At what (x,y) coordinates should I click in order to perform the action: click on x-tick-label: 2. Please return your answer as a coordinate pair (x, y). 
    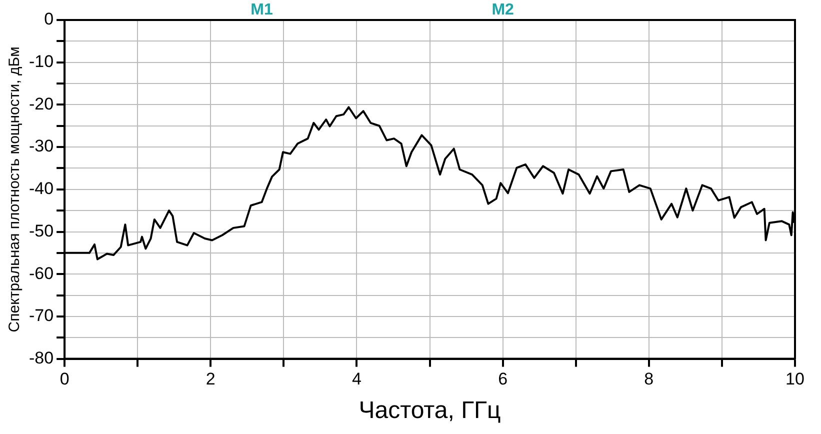
    Looking at the image, I should click on (211, 379).